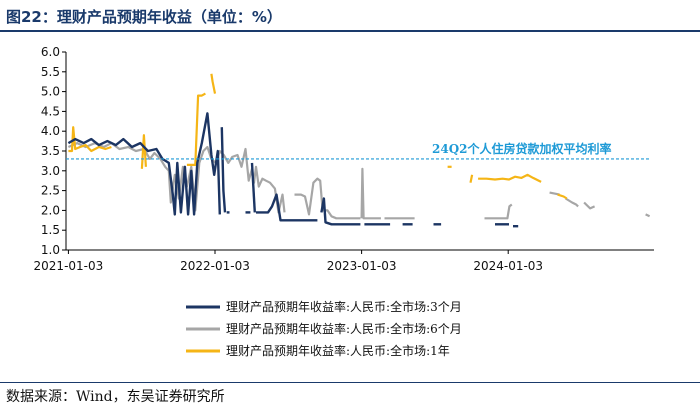 Image resolution: width=700 pixels, height=413 pixels. Describe the element at coordinates (344, 306) in the screenshot. I see `legend-label-1: 理财产品预期年收益率:人民币:全市场:3个月` at that location.